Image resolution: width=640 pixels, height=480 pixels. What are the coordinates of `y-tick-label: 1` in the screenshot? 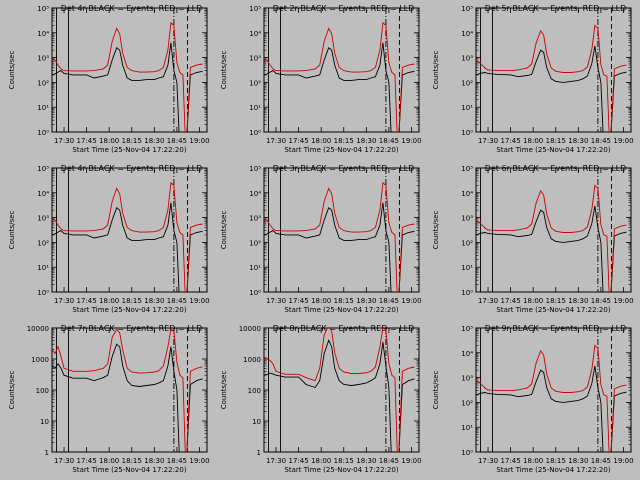 It's located at (259, 453).